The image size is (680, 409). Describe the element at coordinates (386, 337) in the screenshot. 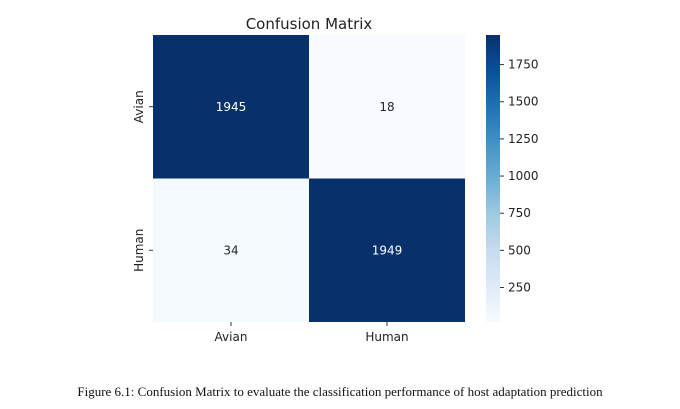

I see `x-tick-label: Human` at that location.